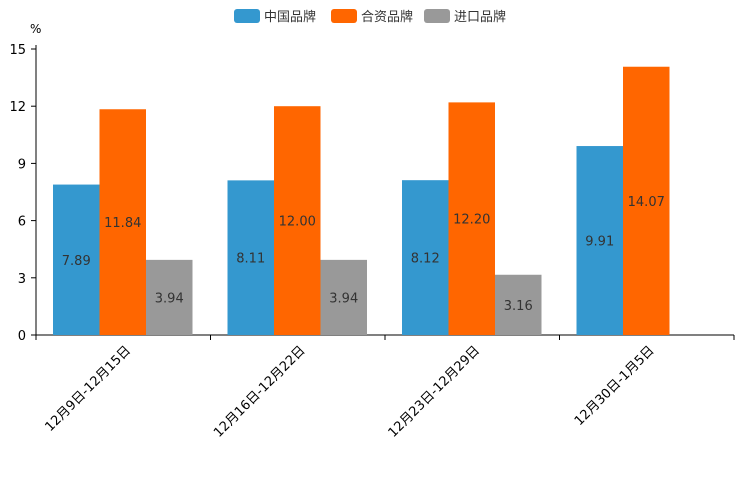  Describe the element at coordinates (35, 29) in the screenshot. I see `y-axis-unit: %` at that location.